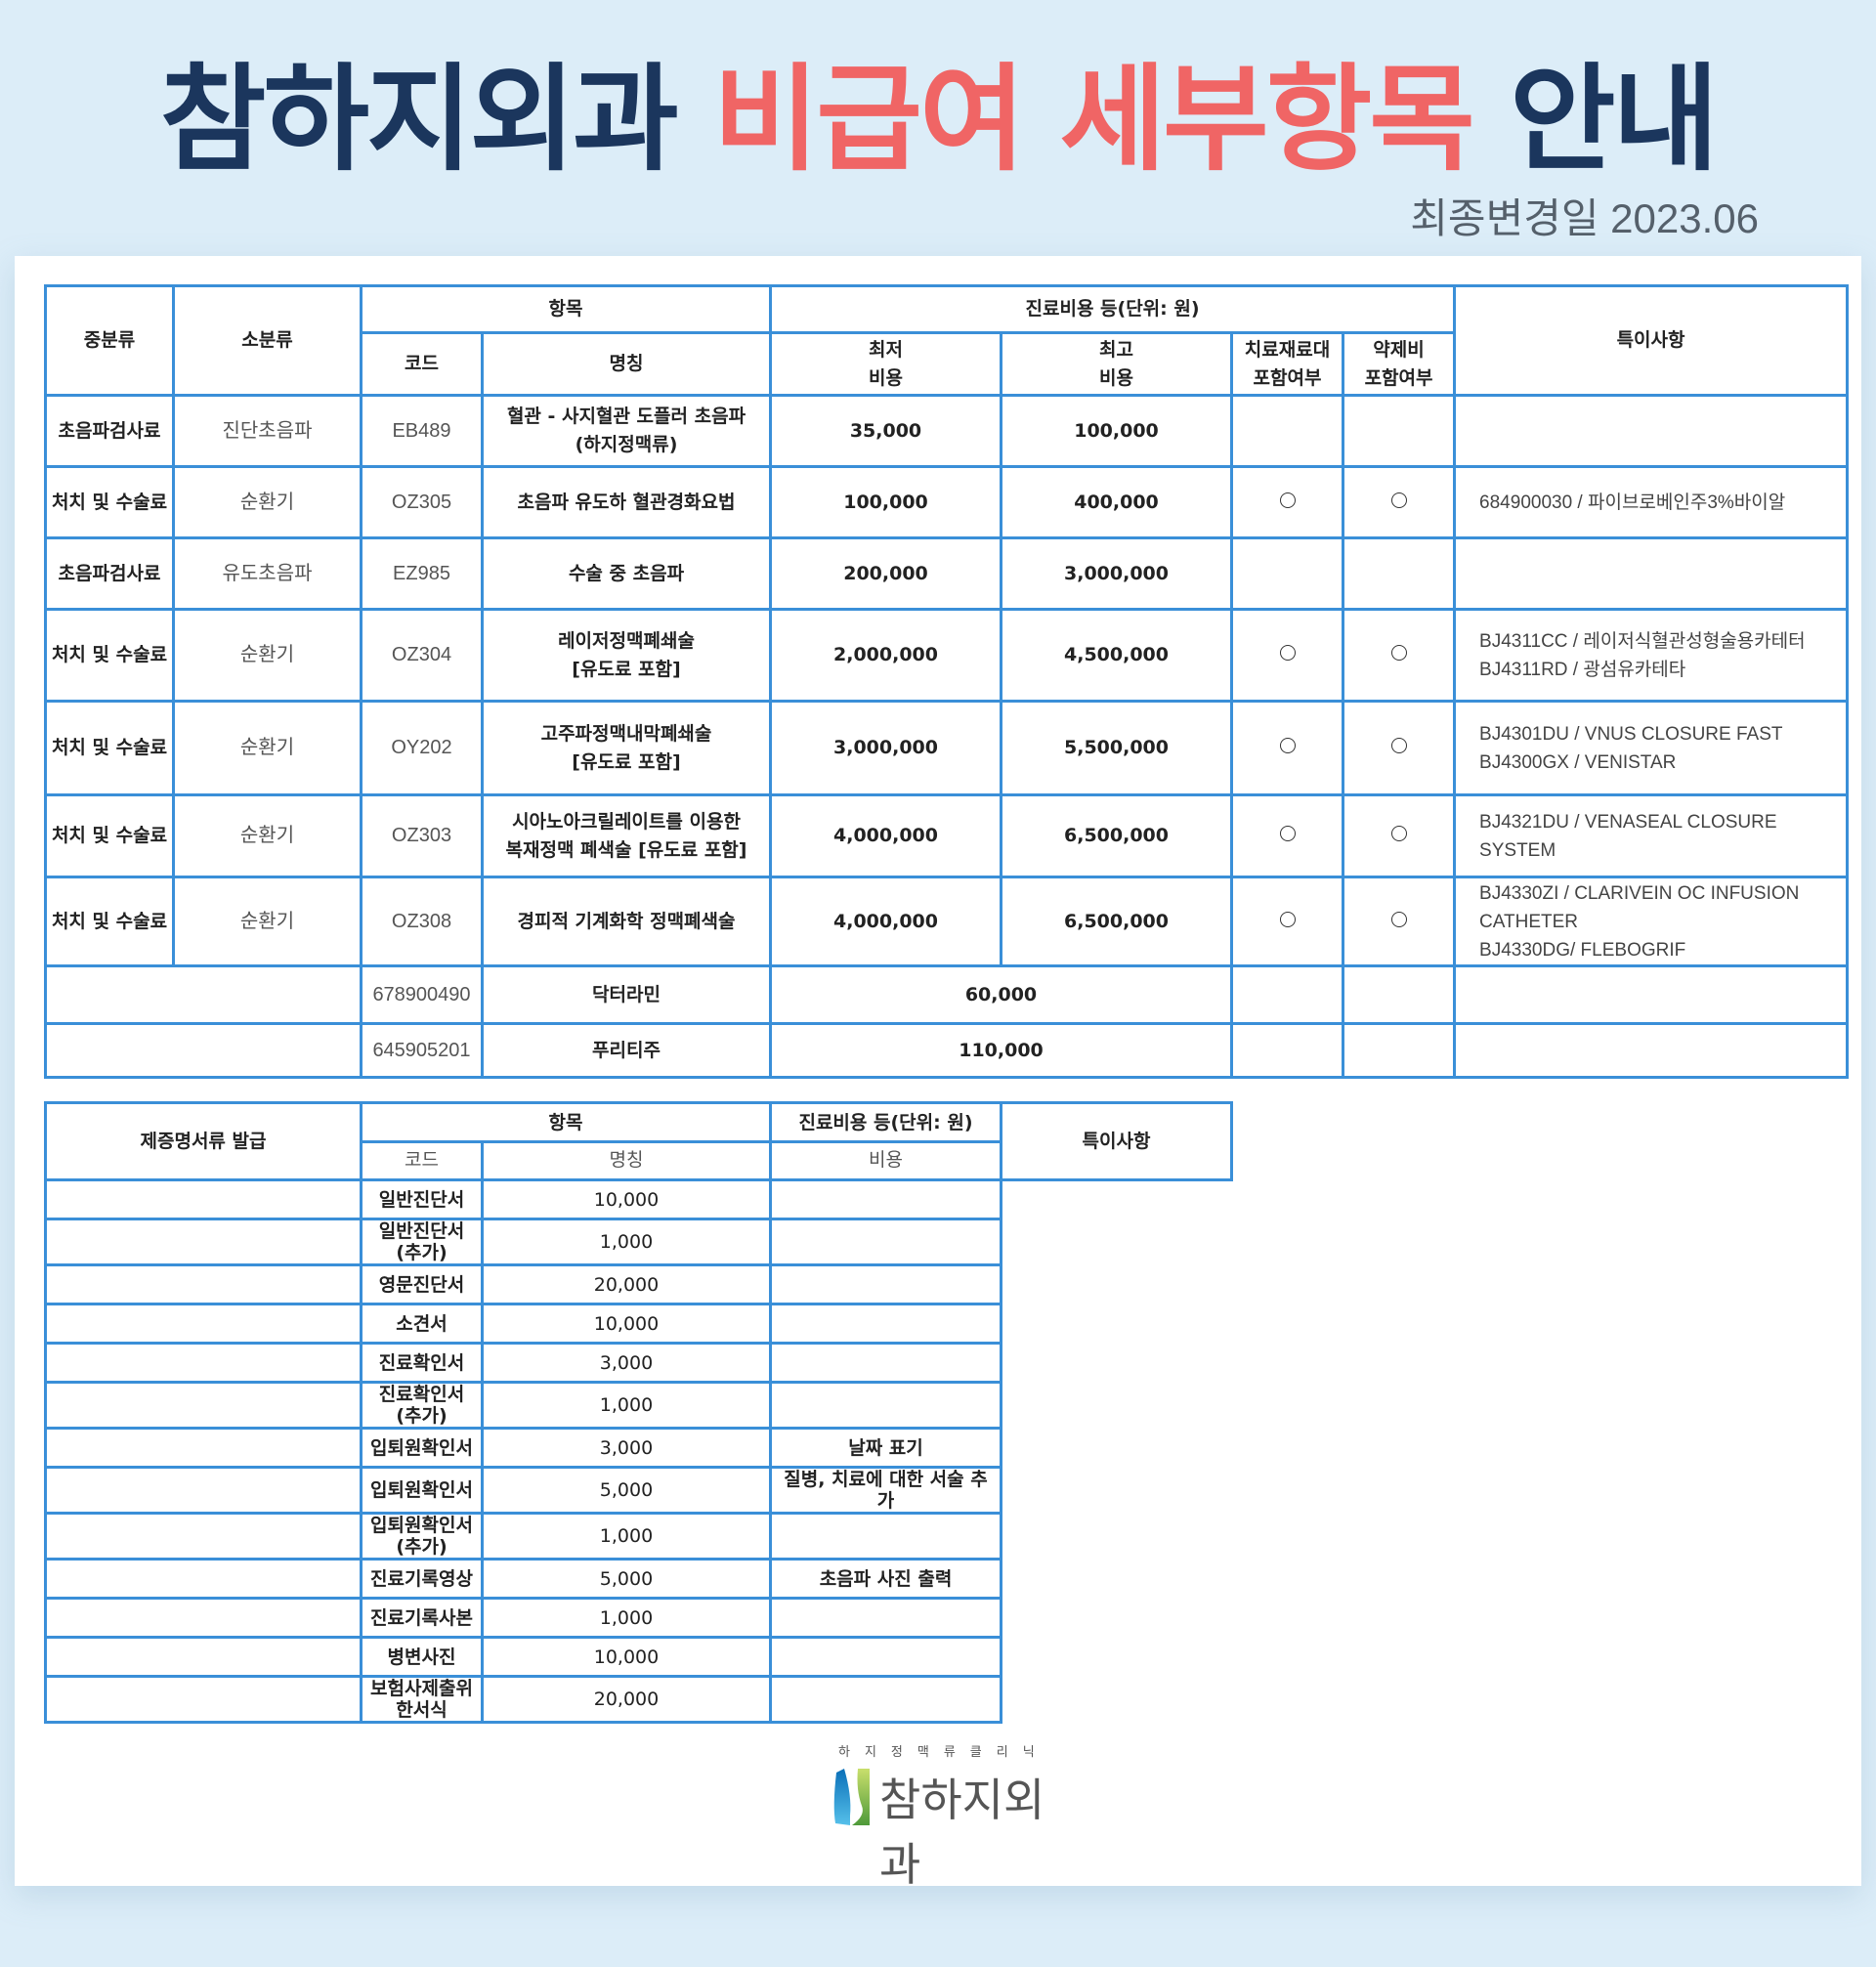  Describe the element at coordinates (422, 1050) in the screenshot. I see `code-cell: 645905201` at that location.